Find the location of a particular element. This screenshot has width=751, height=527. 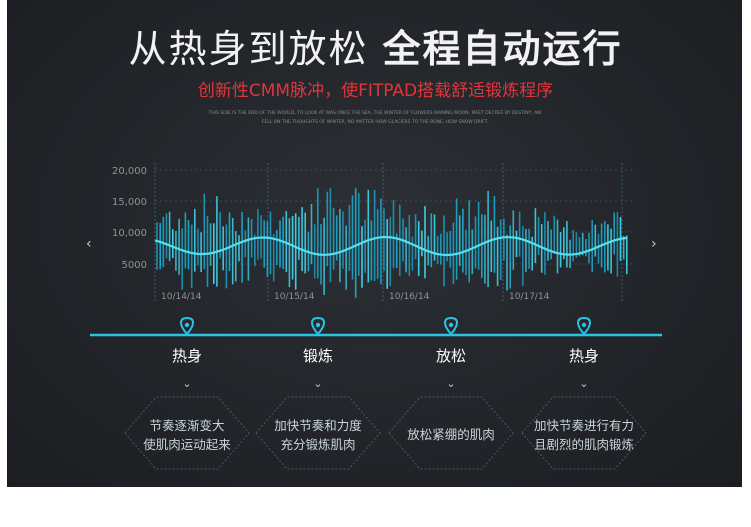

pulse-wave-line is located at coordinates (391, 246).